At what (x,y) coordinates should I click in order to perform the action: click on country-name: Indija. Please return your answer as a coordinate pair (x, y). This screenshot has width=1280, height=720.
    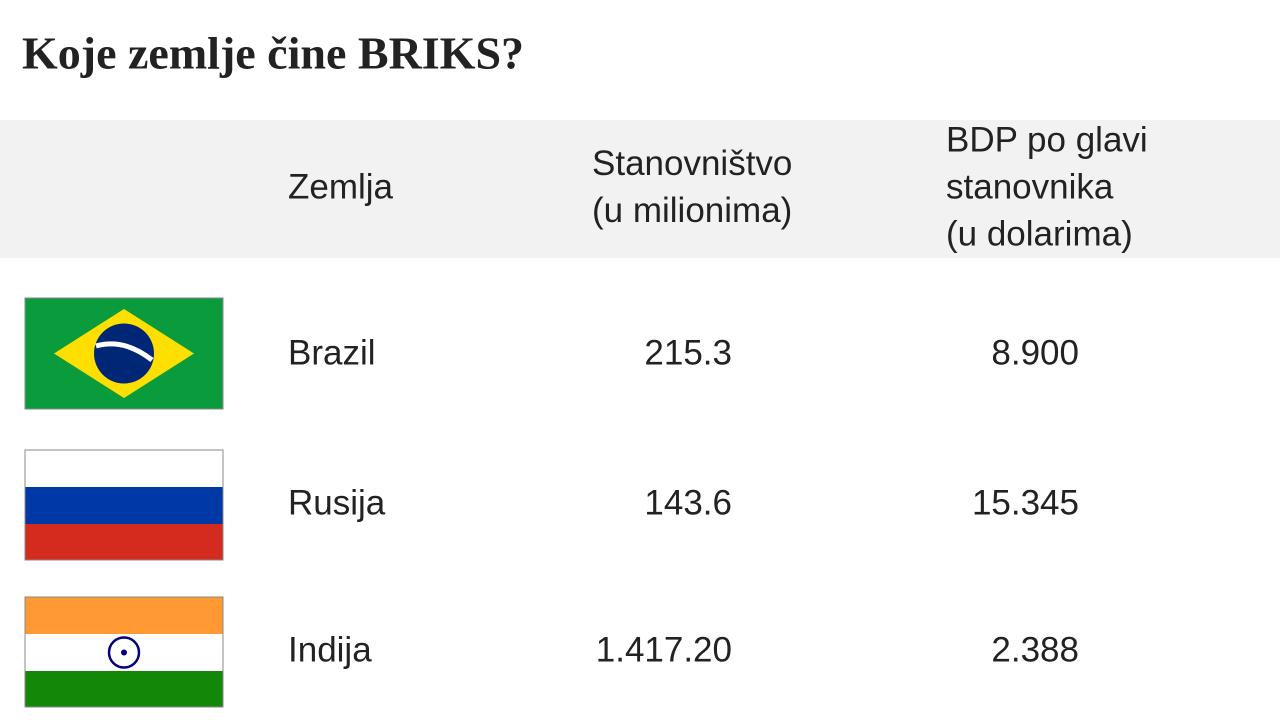
    Looking at the image, I should click on (330, 649).